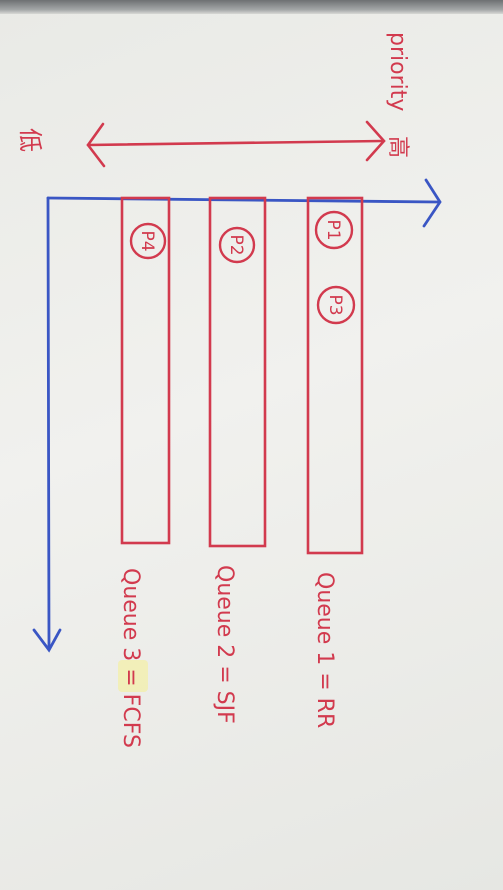 The height and width of the screenshot is (890, 503). I want to click on queue-2-label: Queue 2 = SJF, so click(224, 644).